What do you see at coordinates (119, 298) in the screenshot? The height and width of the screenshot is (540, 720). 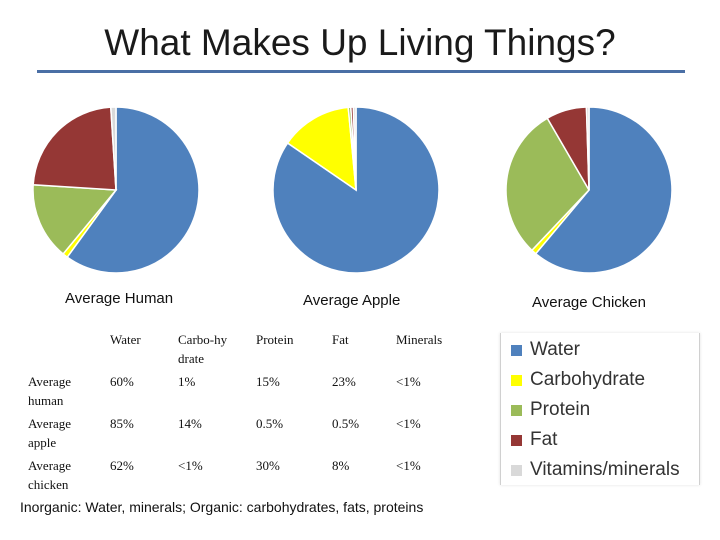 I see `pie-title-human: Average Human` at bounding box center [119, 298].